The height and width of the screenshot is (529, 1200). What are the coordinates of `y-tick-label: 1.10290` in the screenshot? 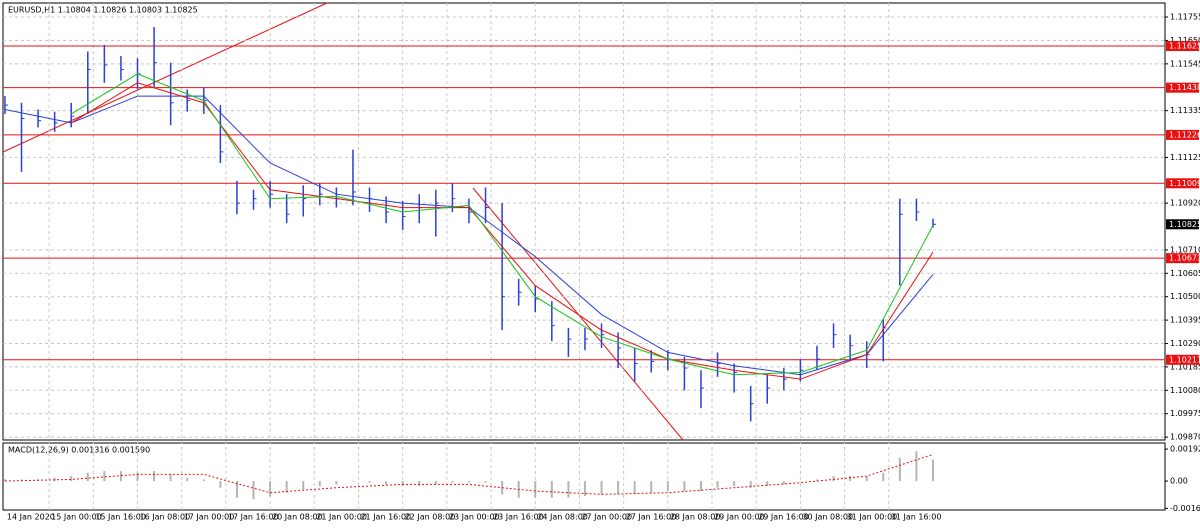 It's located at (1185, 343).